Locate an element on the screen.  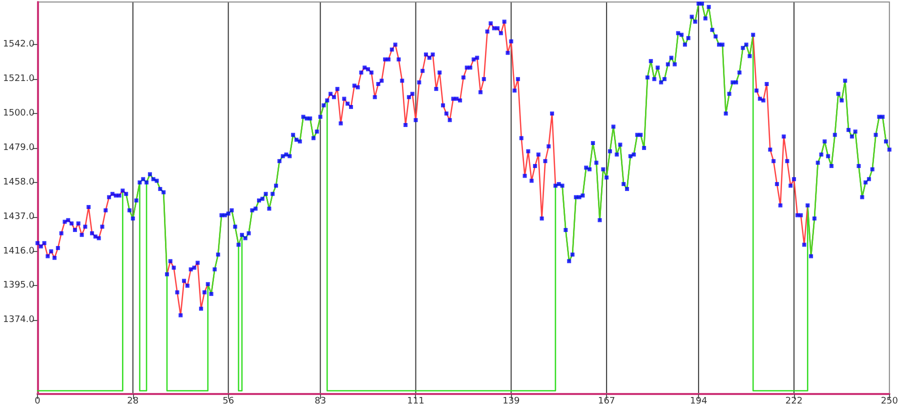
y-tick-label: 1395.0 is located at coordinates (18, 285).